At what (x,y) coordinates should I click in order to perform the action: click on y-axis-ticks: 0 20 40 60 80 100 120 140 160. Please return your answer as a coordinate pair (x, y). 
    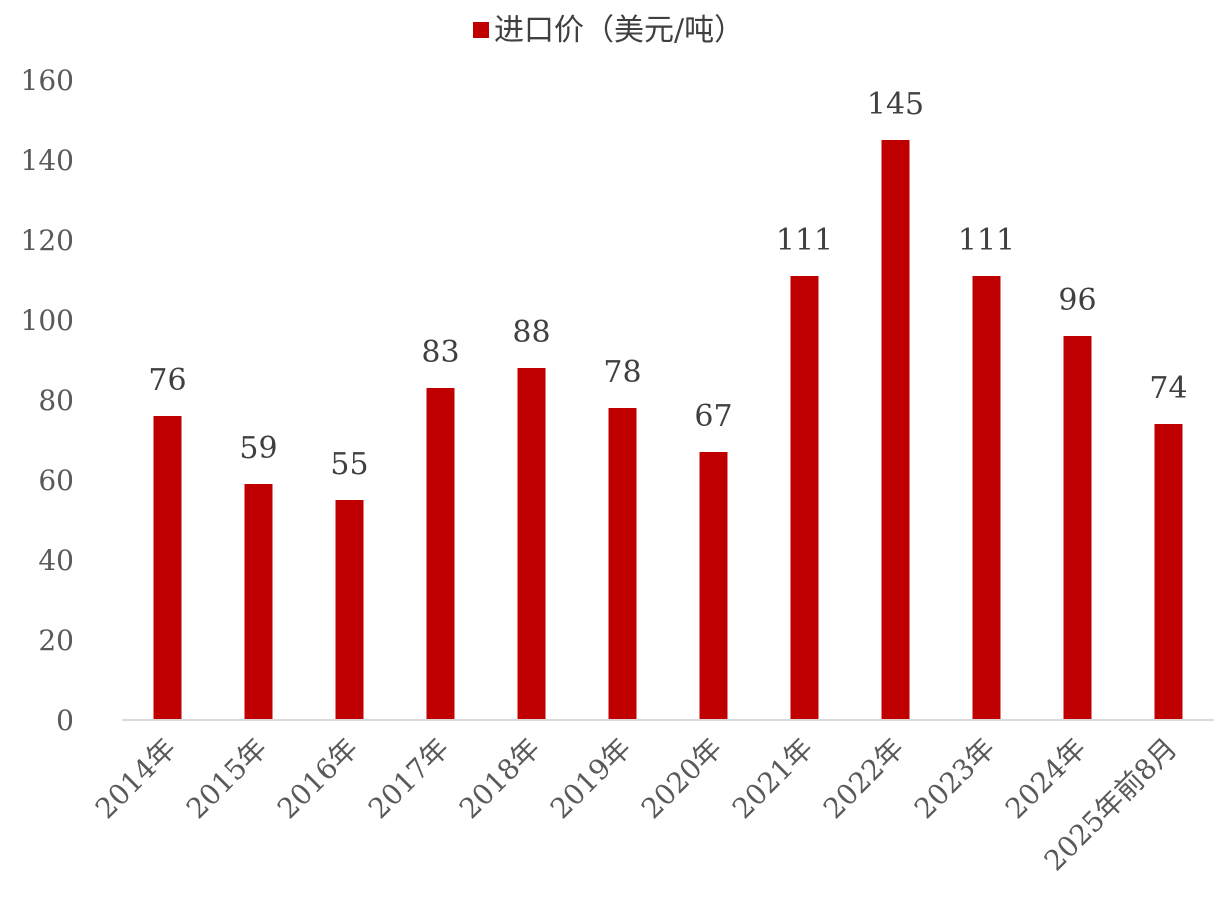
    Looking at the image, I should click on (47, 400).